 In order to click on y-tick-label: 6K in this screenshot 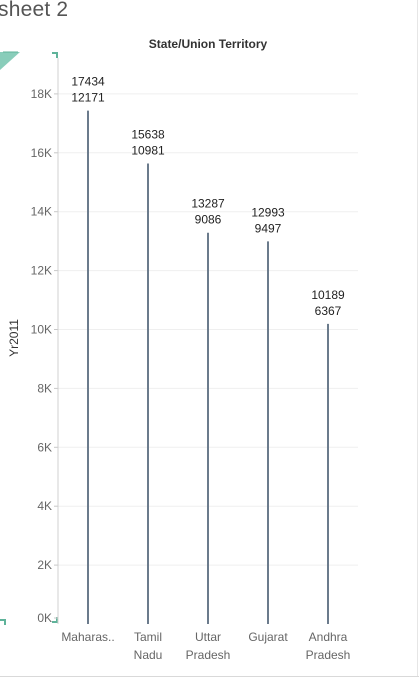, I will do `click(44, 447)`.